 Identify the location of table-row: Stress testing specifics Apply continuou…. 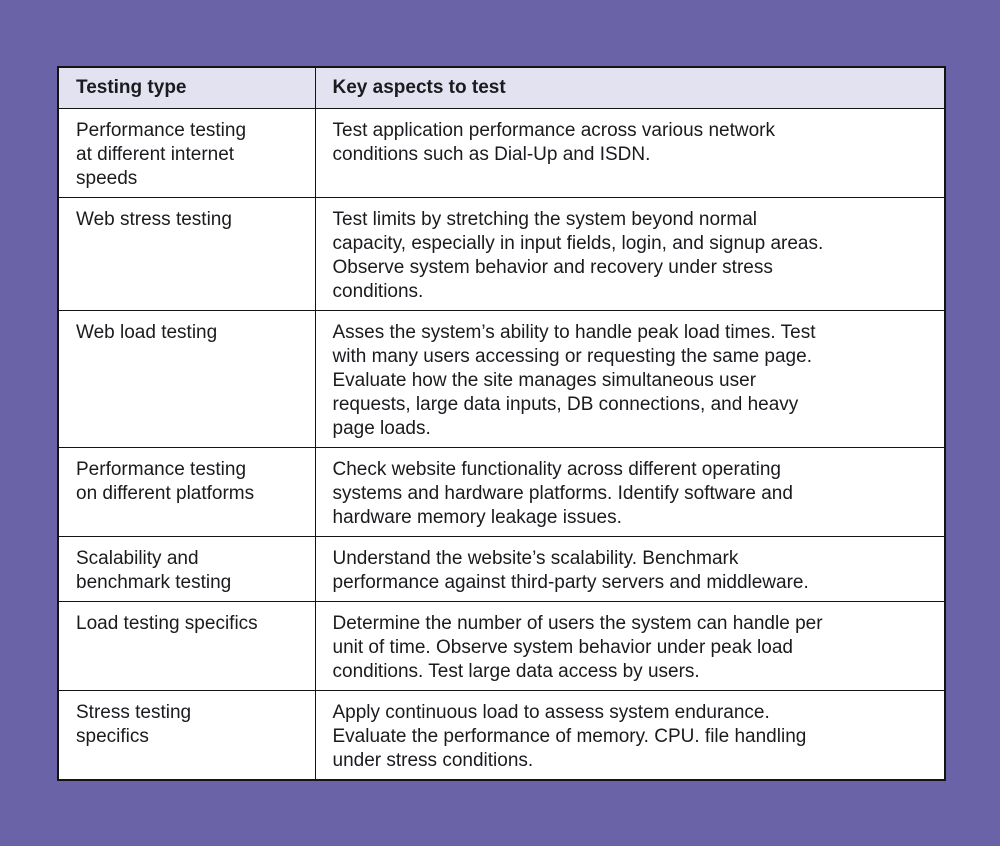
(501, 735).